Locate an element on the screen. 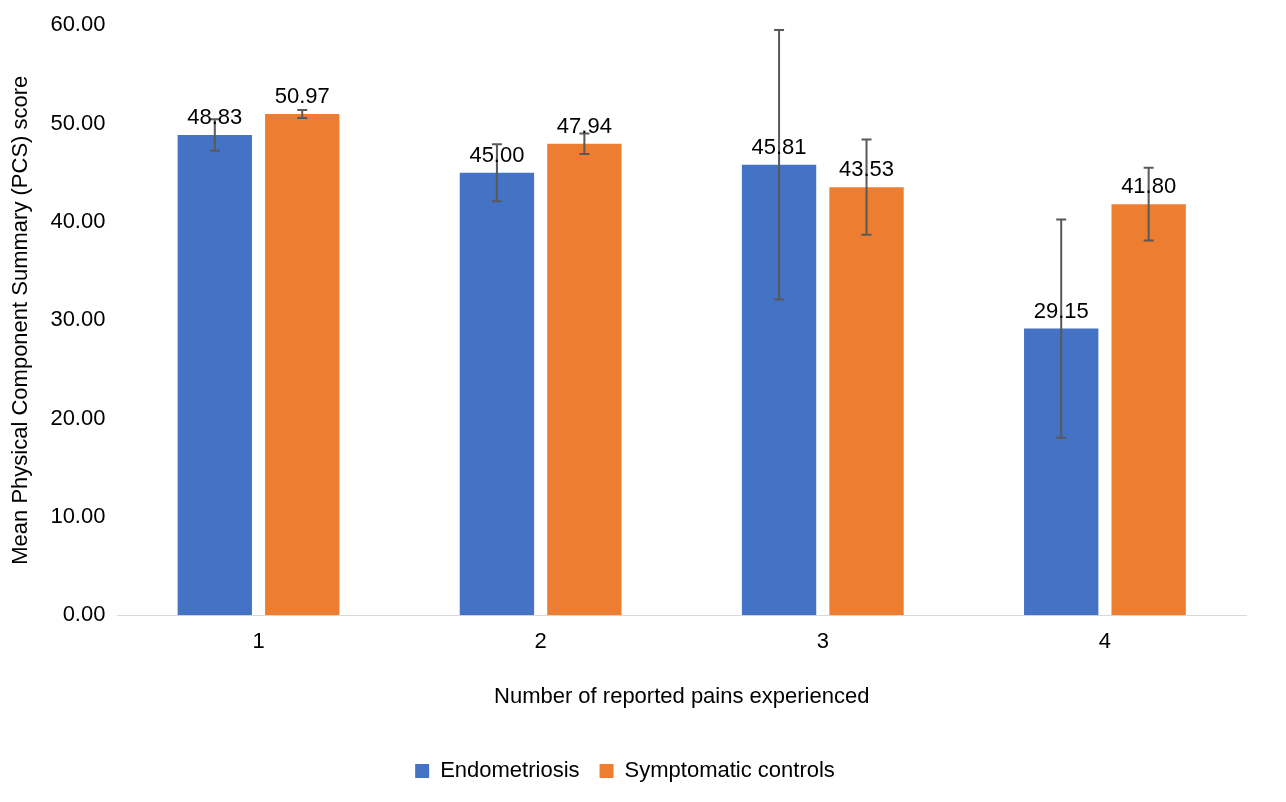 The width and height of the screenshot is (1286, 802). x-tick-label: 4 is located at coordinates (1105, 641).